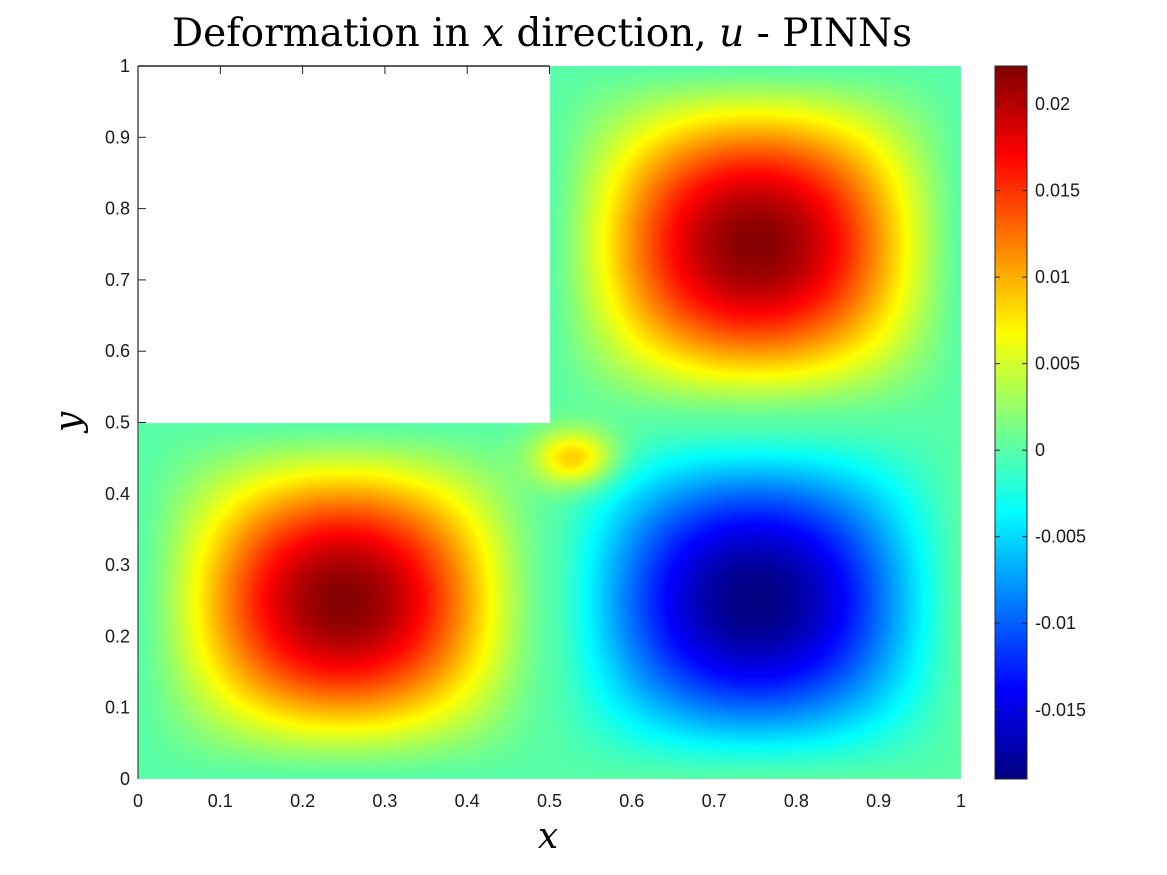  I want to click on x-tick-label: 0.3, so click(384, 801).